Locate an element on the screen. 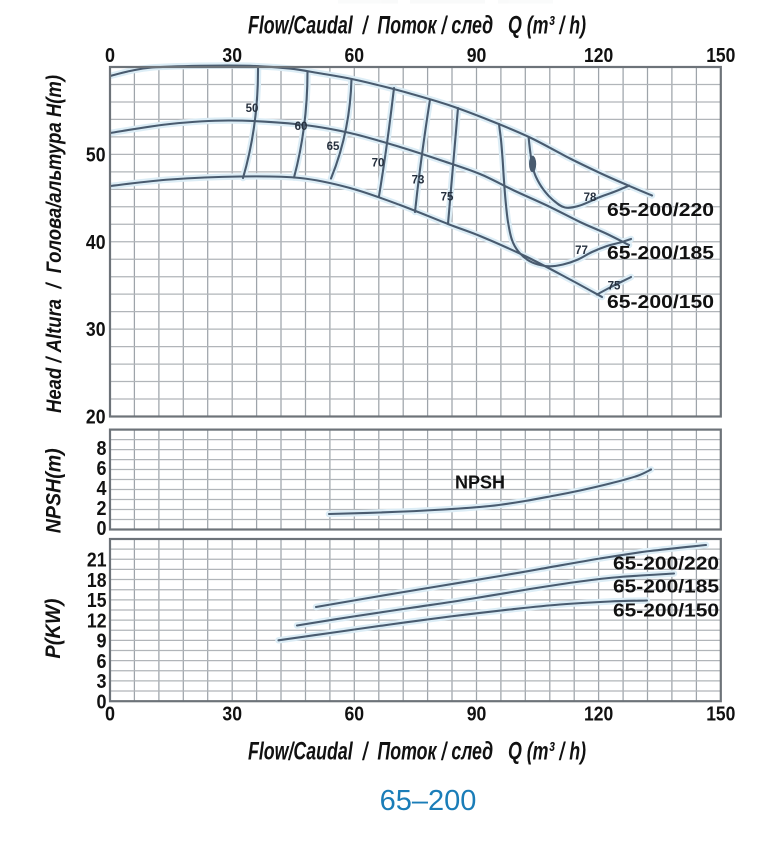 The image size is (770, 845). svg-text: 65 is located at coordinates (333, 147).